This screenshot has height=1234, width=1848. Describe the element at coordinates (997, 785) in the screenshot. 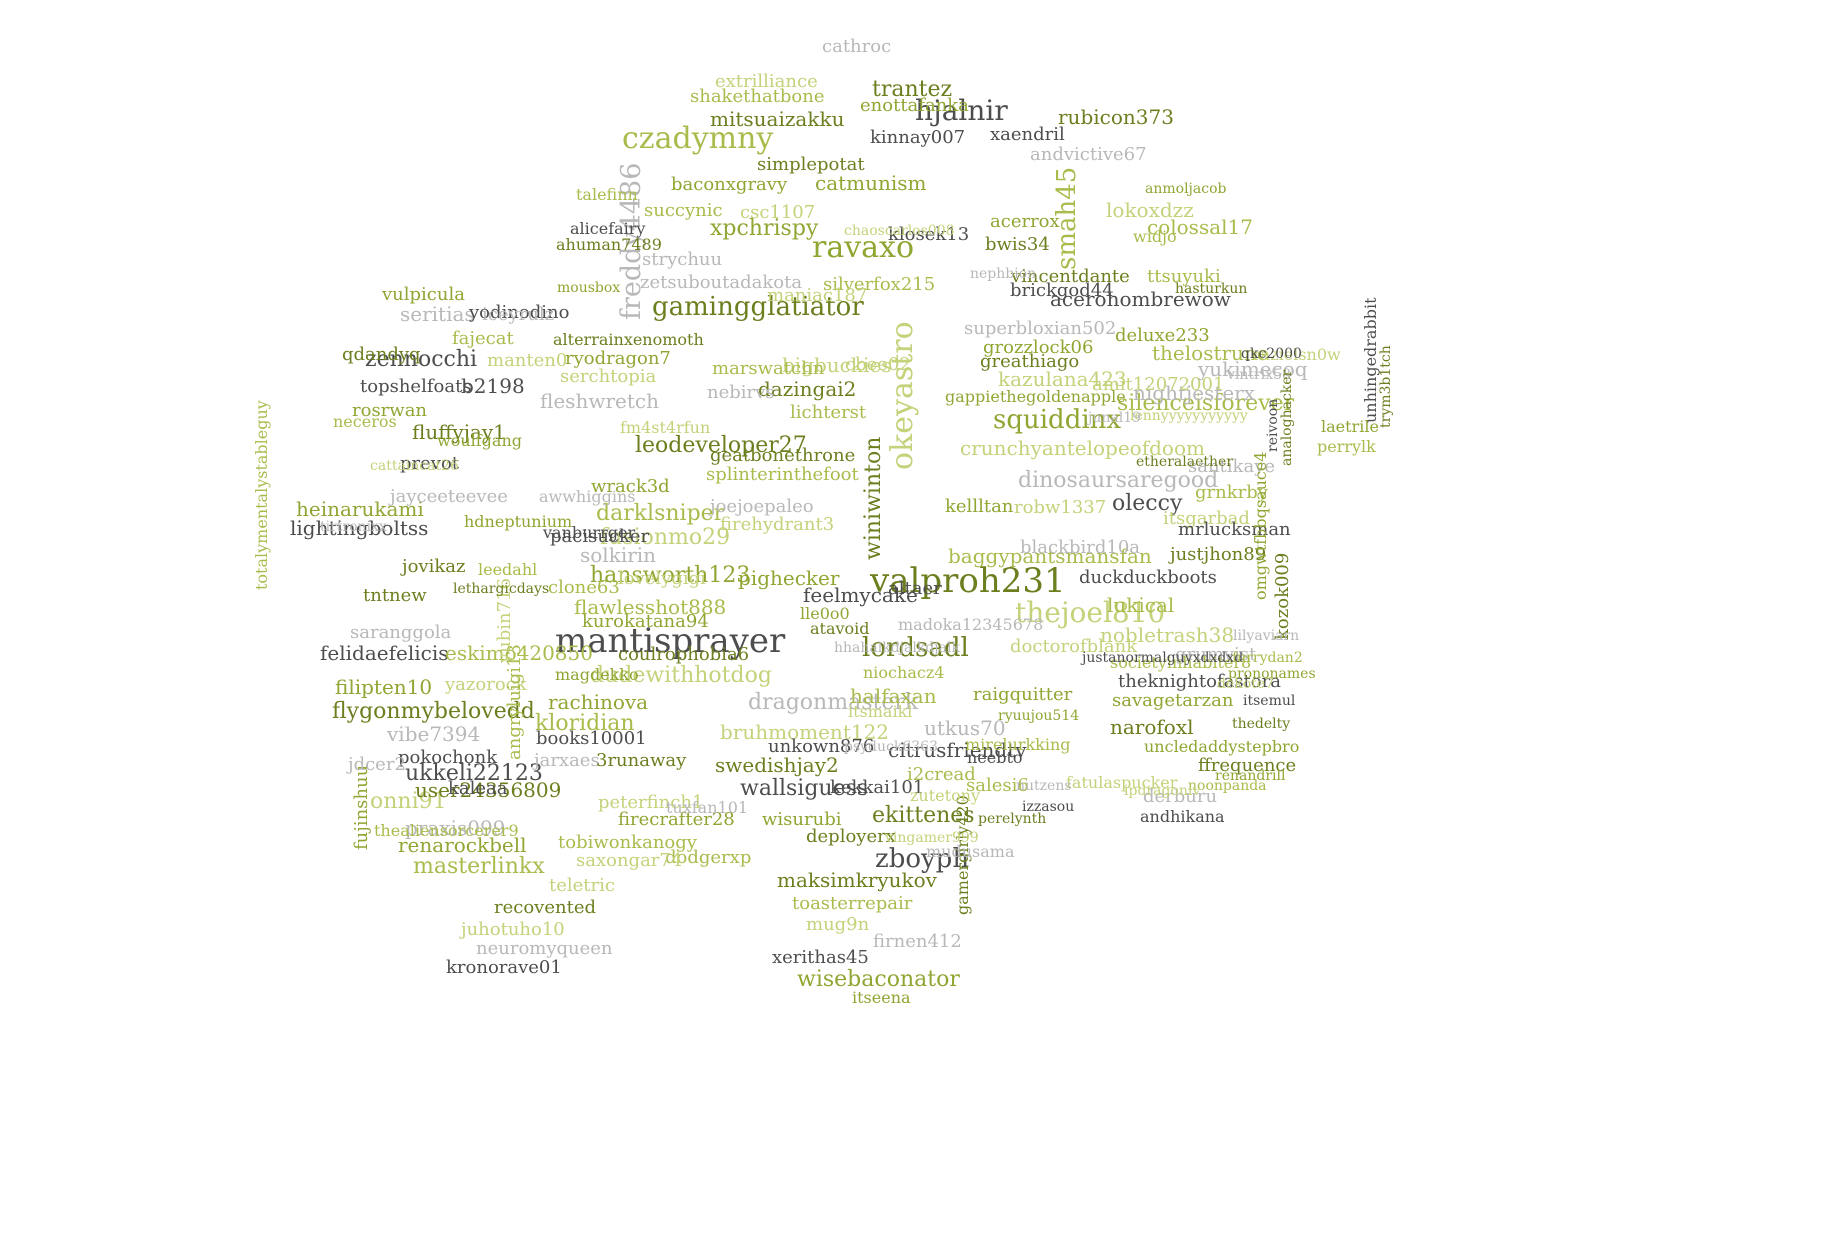

I see `cloud-word: salesi6` at that location.